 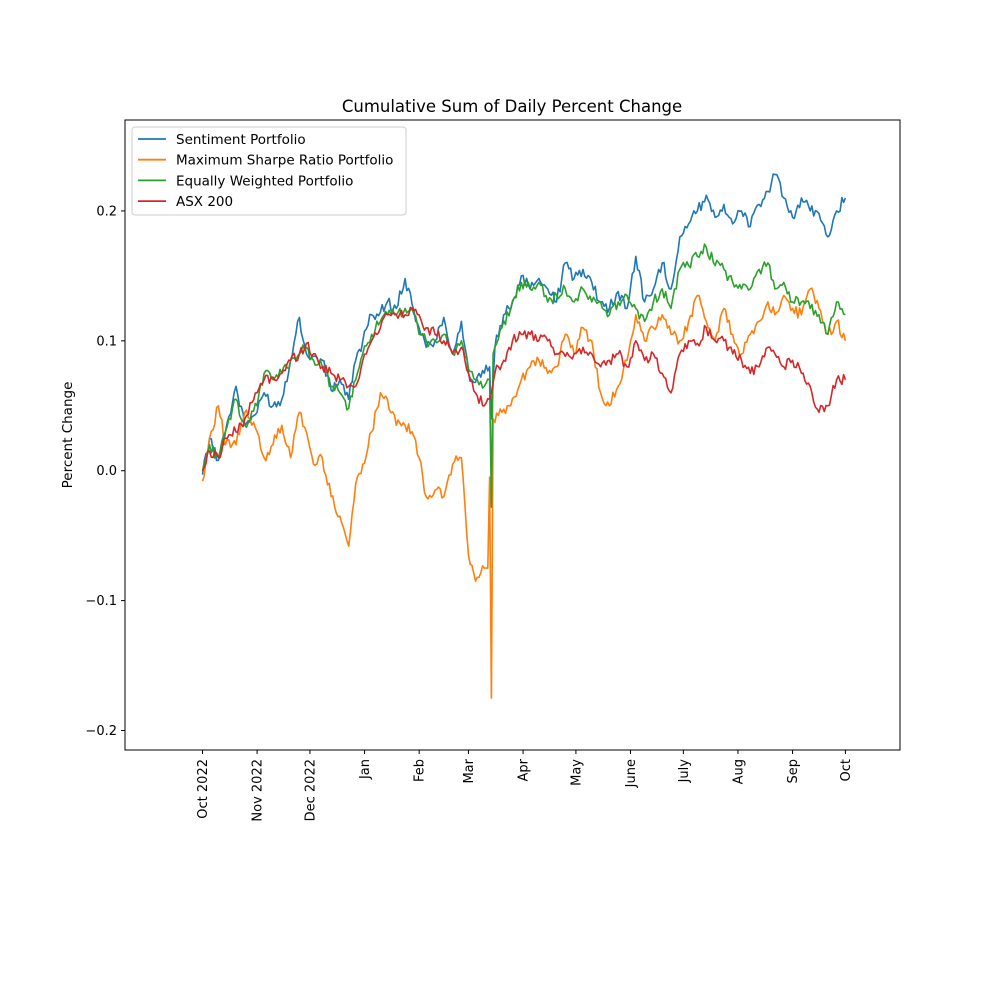 I want to click on y-axis: −0.2 −0.1 0.0 0.1 0.2, so click(x=105, y=471).